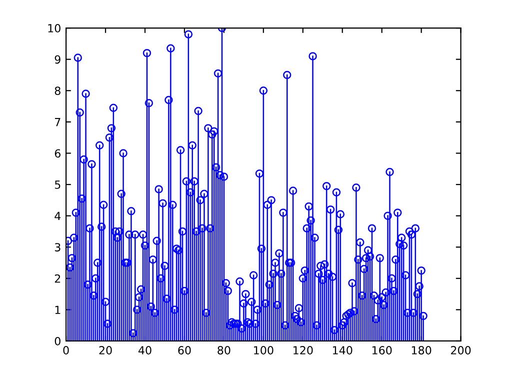 This screenshot has width=512, height=384. What do you see at coordinates (422, 350) in the screenshot?
I see `x-tick-label: 180` at bounding box center [422, 350].